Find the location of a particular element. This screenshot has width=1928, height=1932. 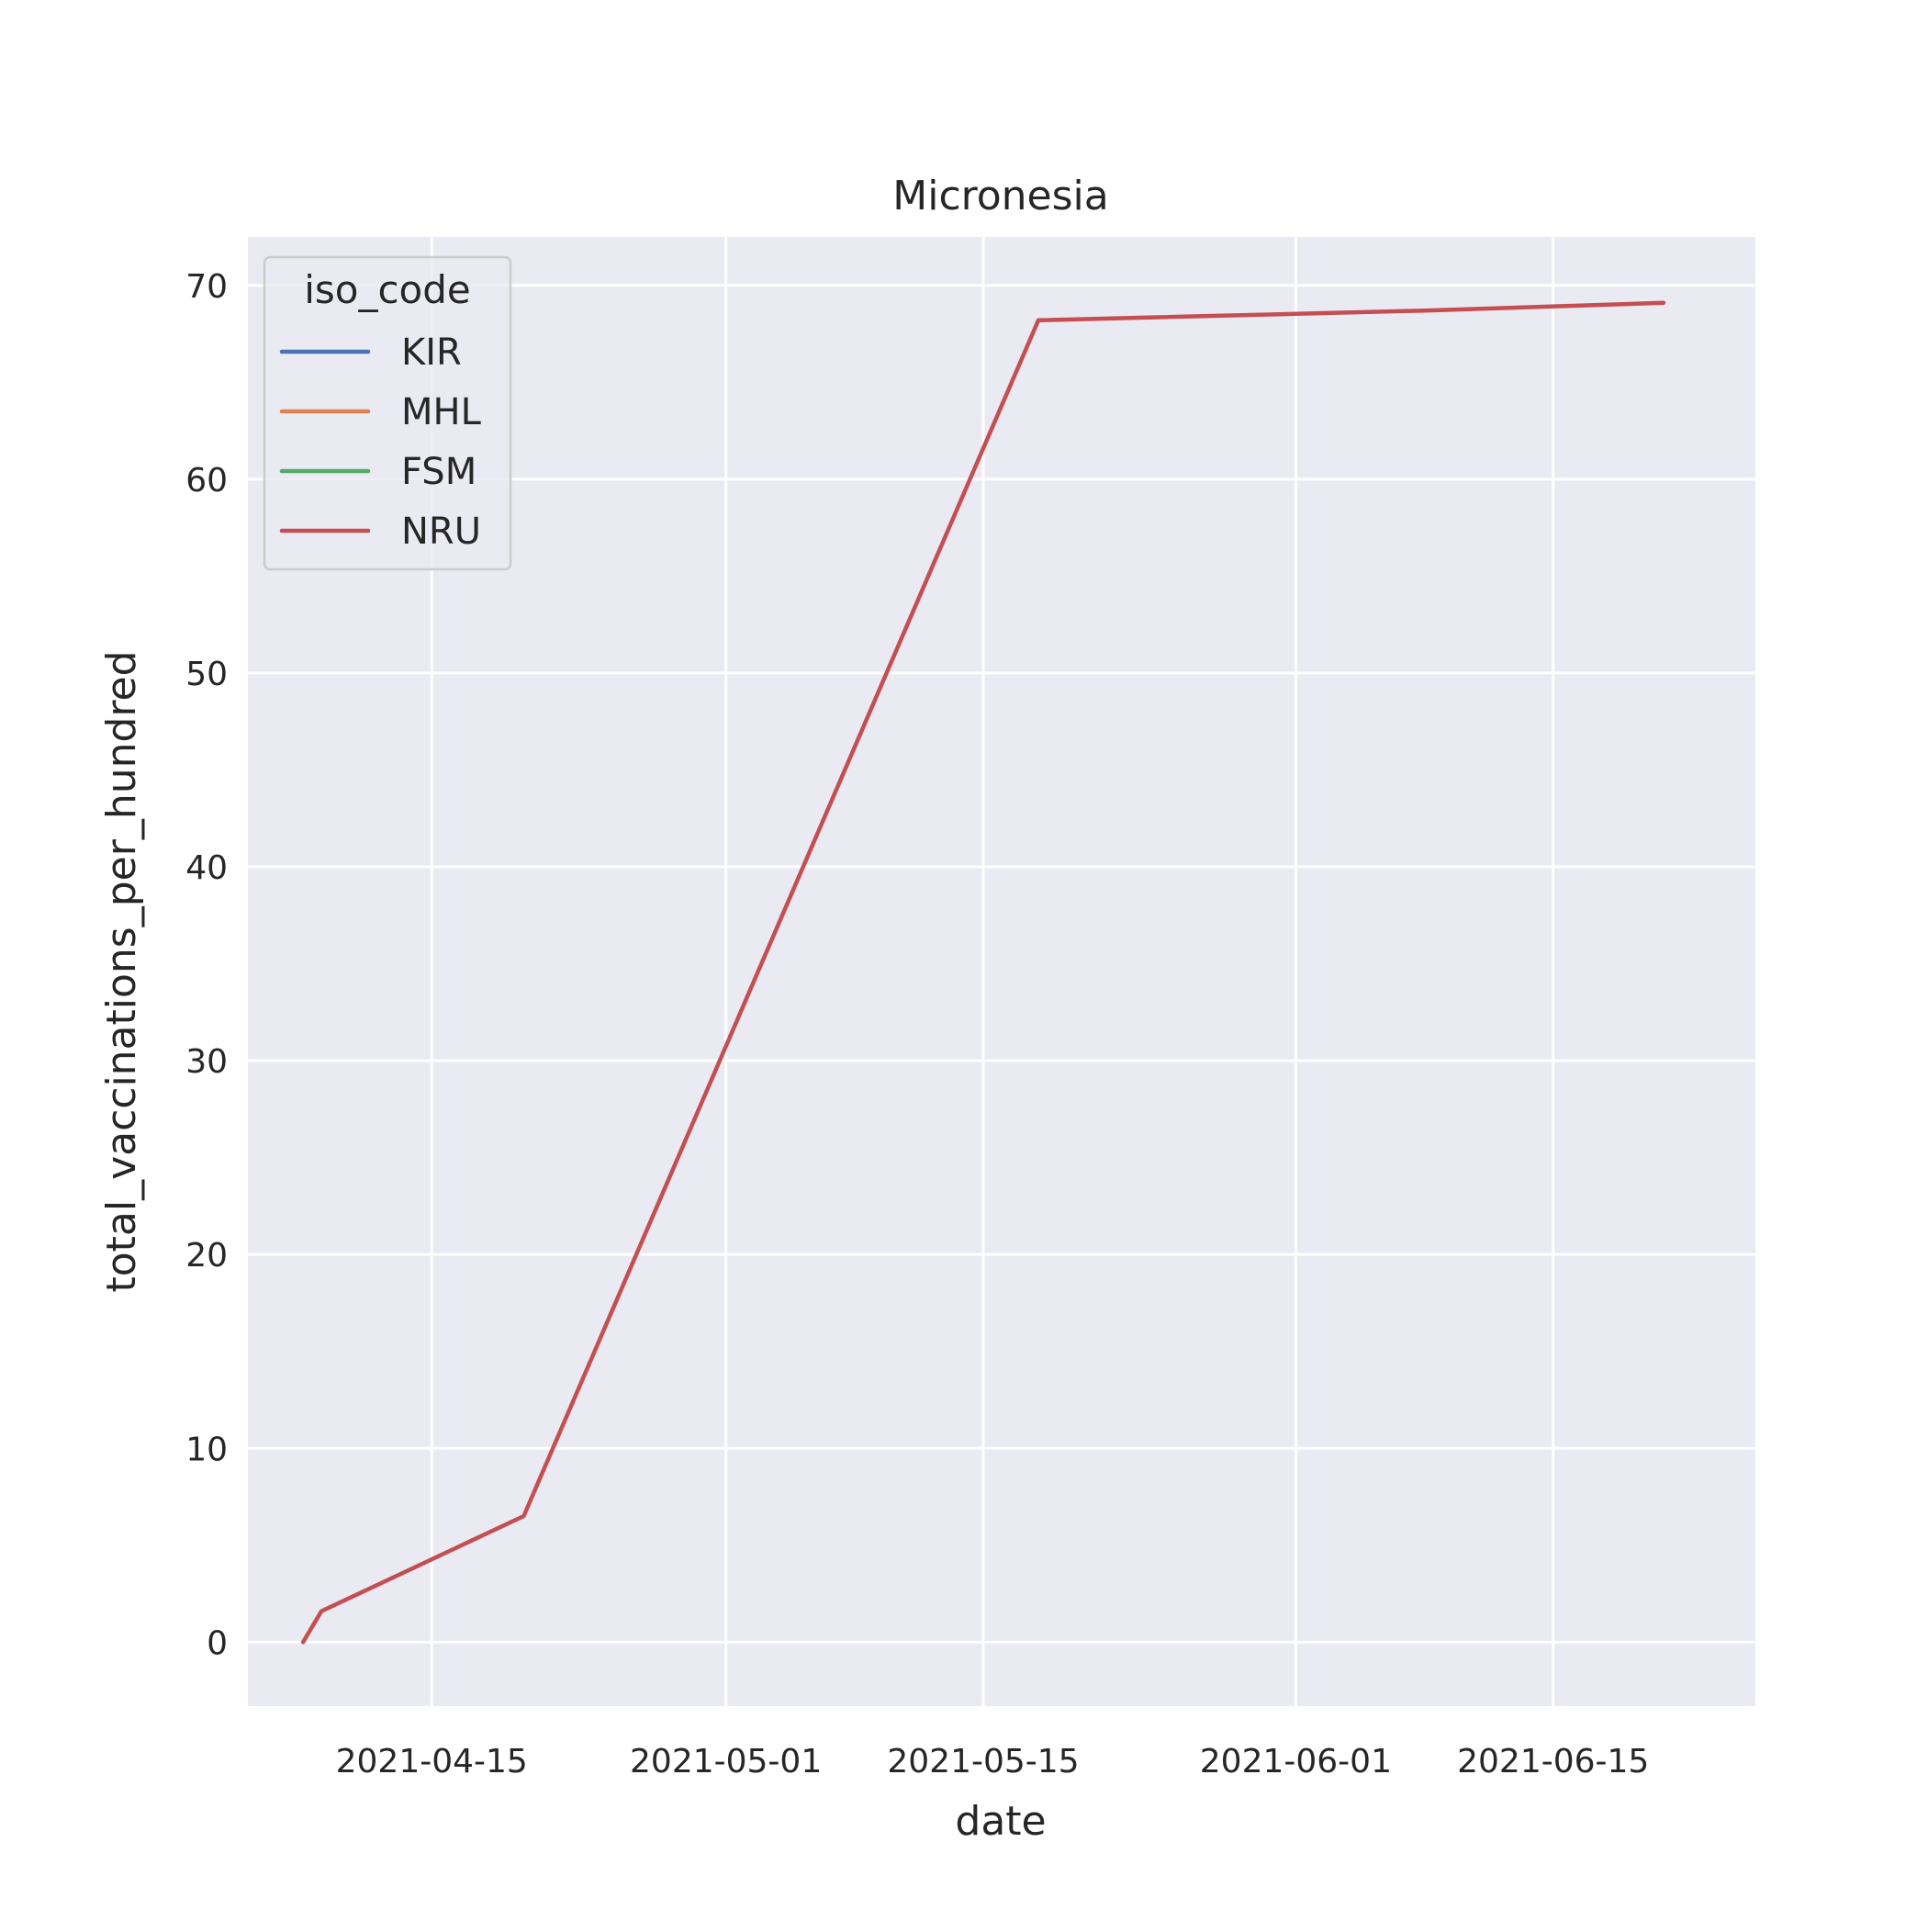

legend-label: FSM is located at coordinates (438, 472).